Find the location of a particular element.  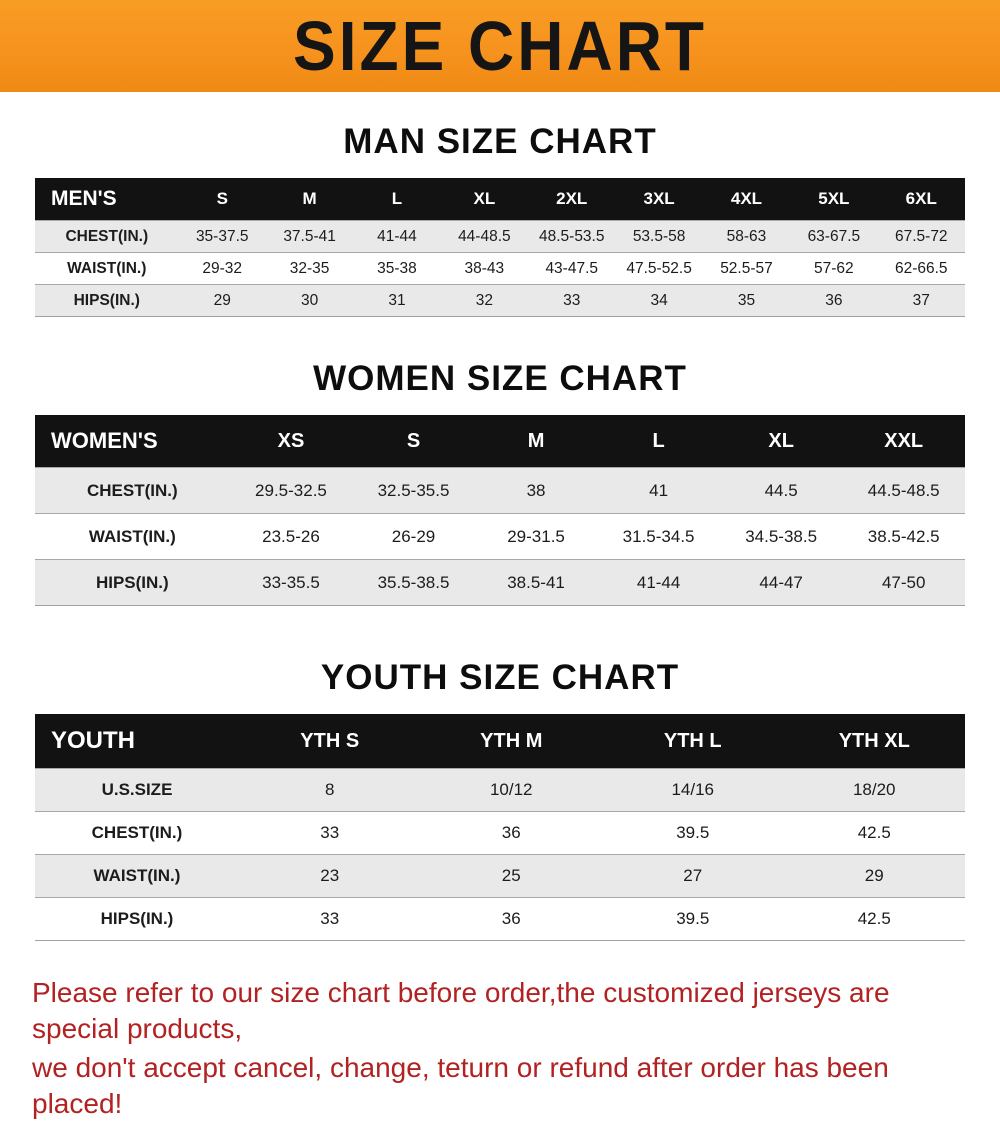

table-cell: 23.5-26 is located at coordinates (291, 536).